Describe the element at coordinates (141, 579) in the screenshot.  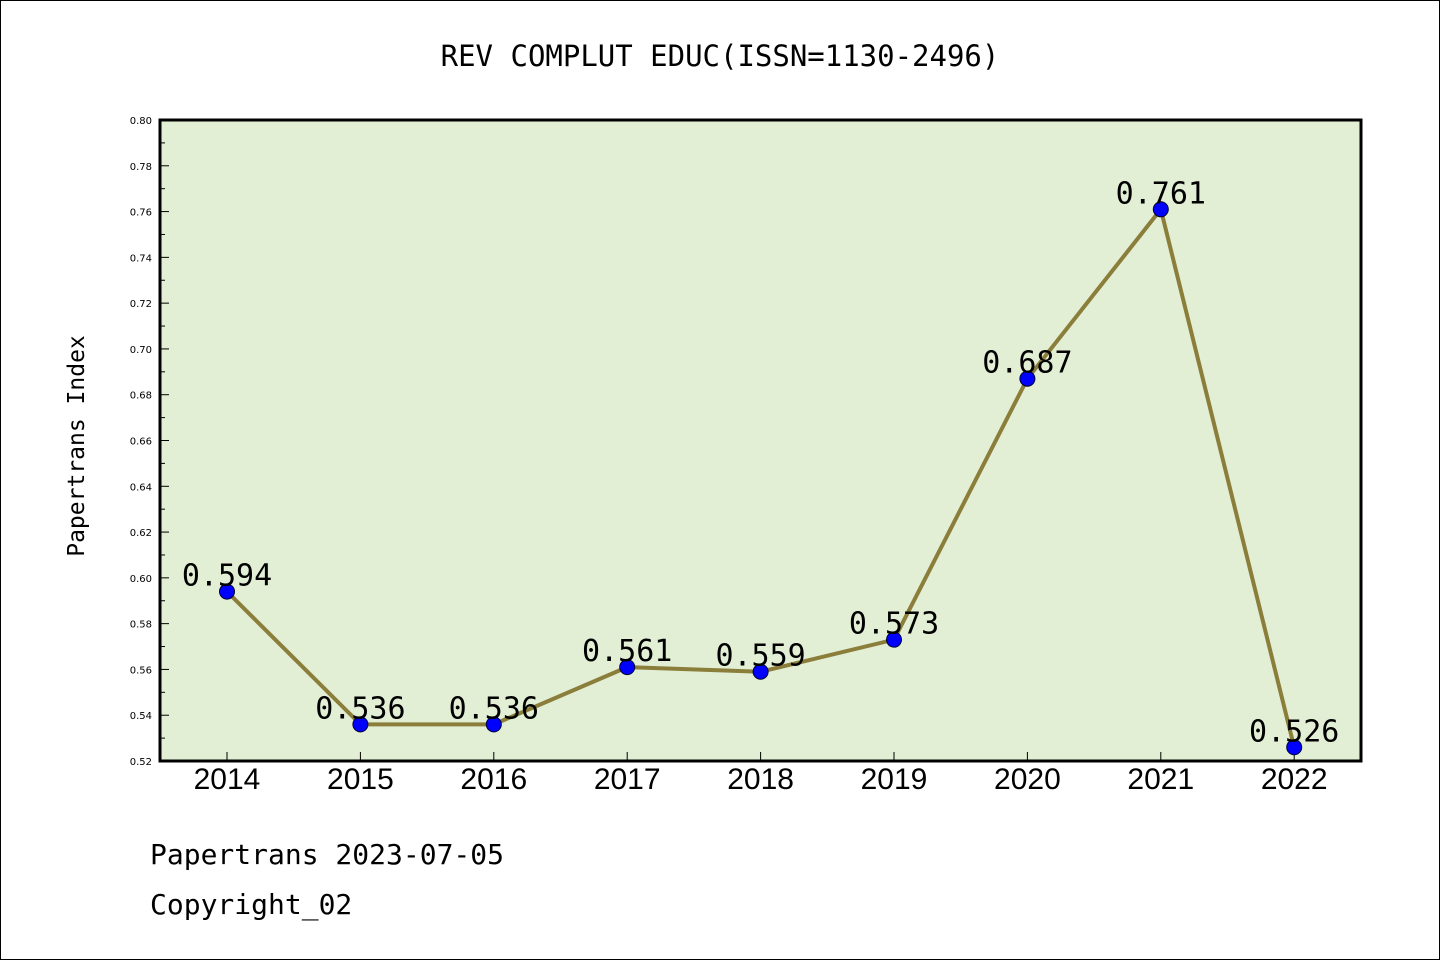
I see `y-tick-label: 0.60` at that location.